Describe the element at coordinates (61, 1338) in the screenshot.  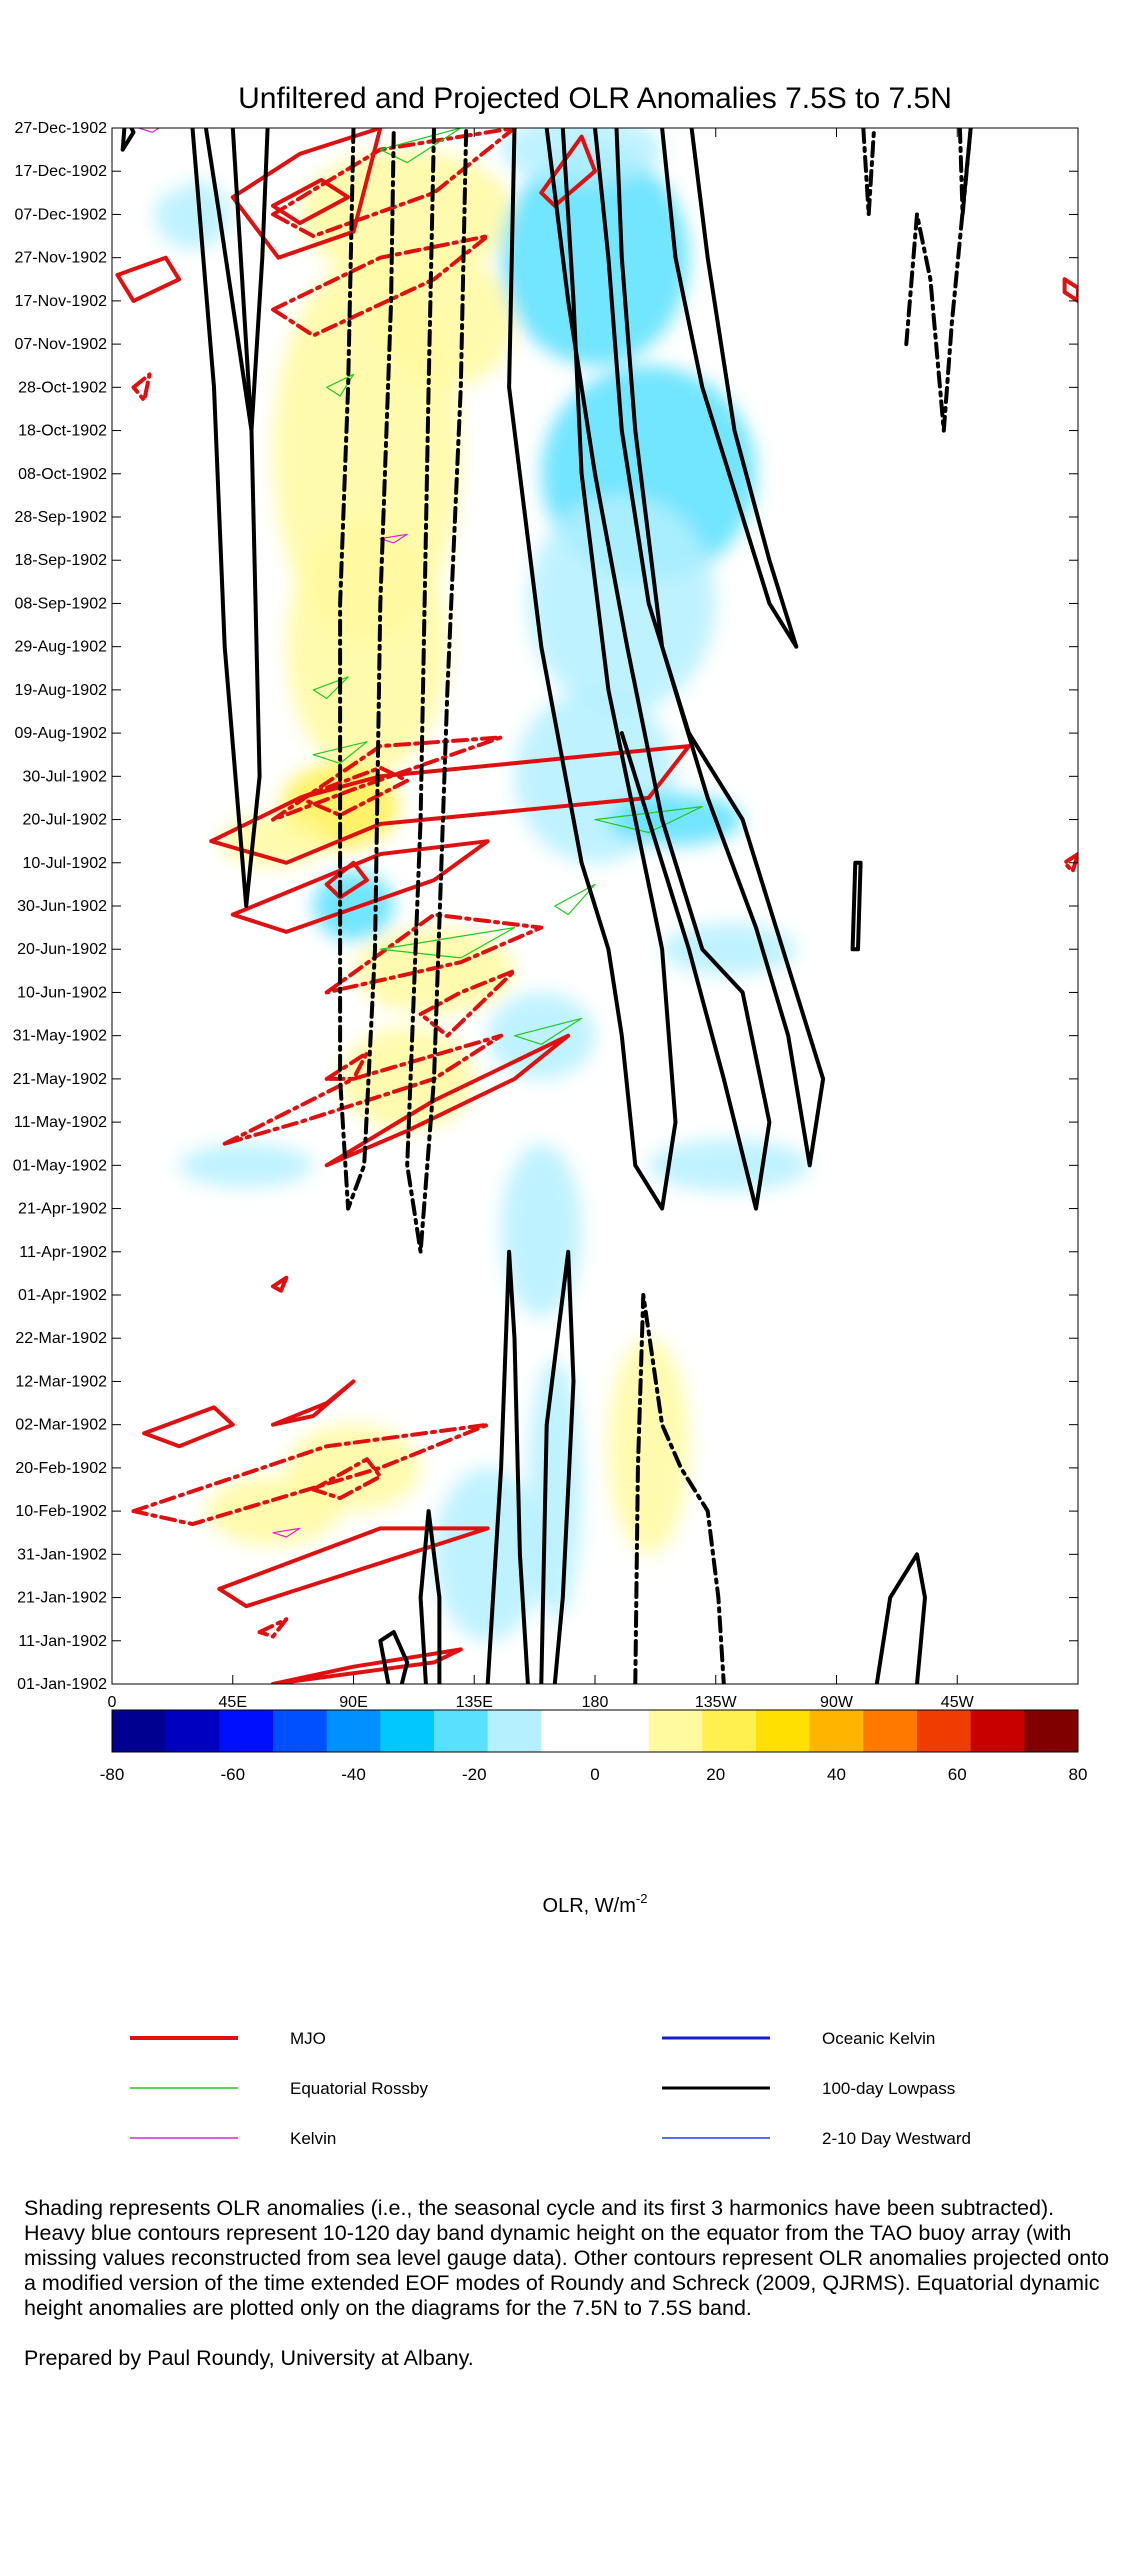
I see `y-tick-label: 22-Mar-1902` at that location.